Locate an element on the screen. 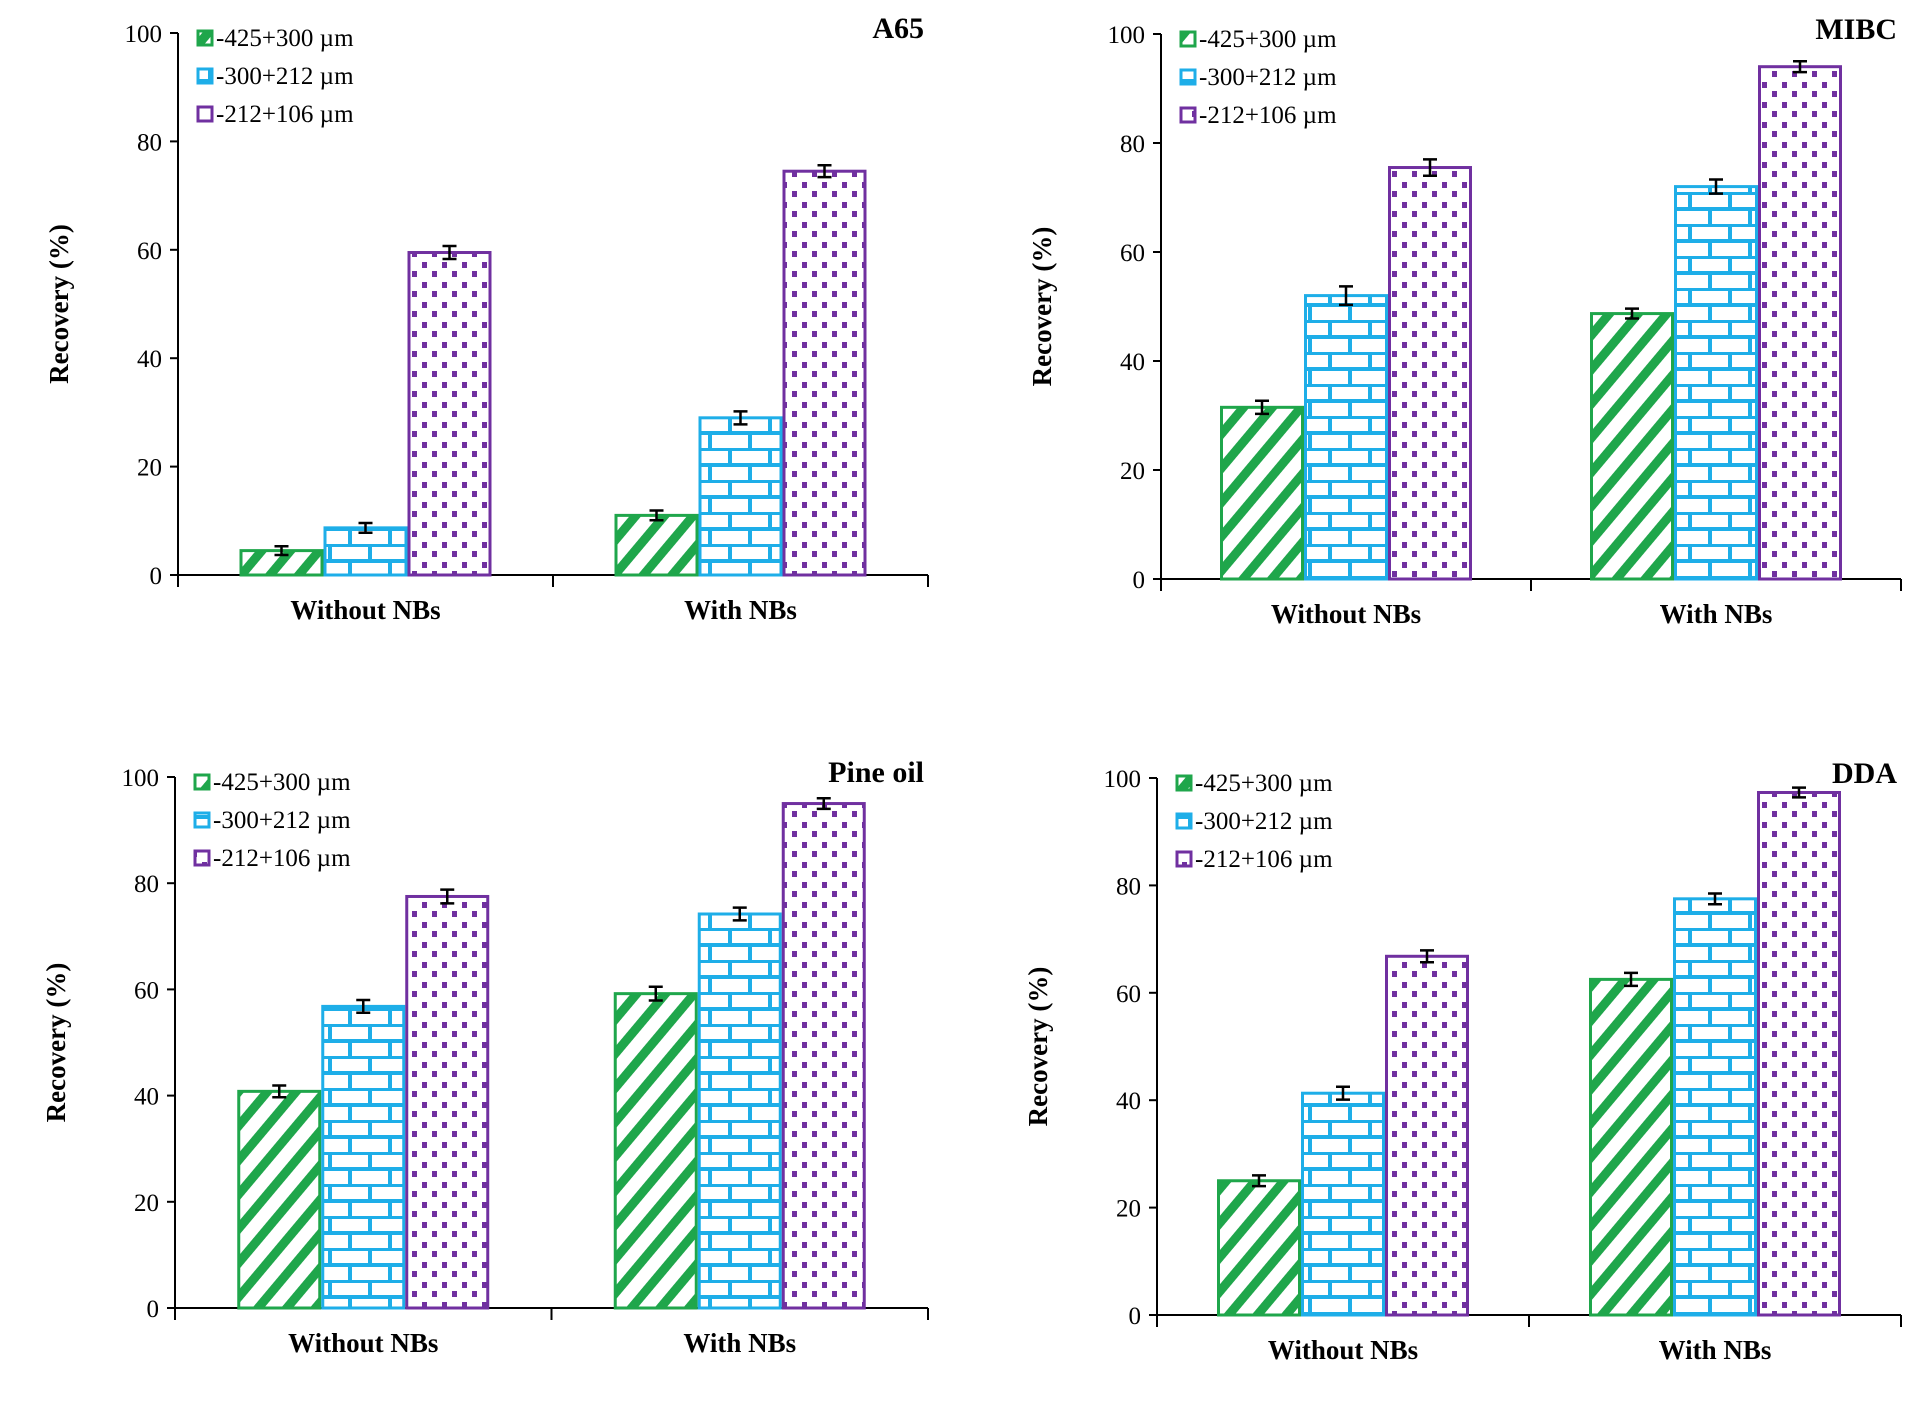  chart-title: A65 is located at coordinates (898, 28).